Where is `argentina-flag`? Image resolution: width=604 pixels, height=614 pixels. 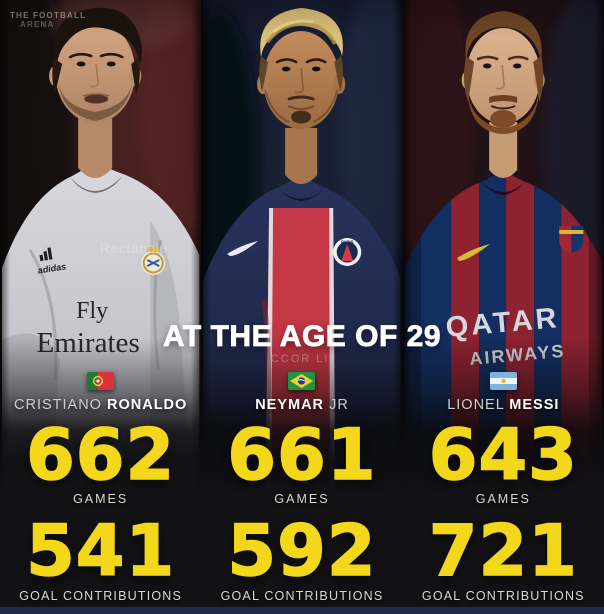 argentina-flag is located at coordinates (503, 381).